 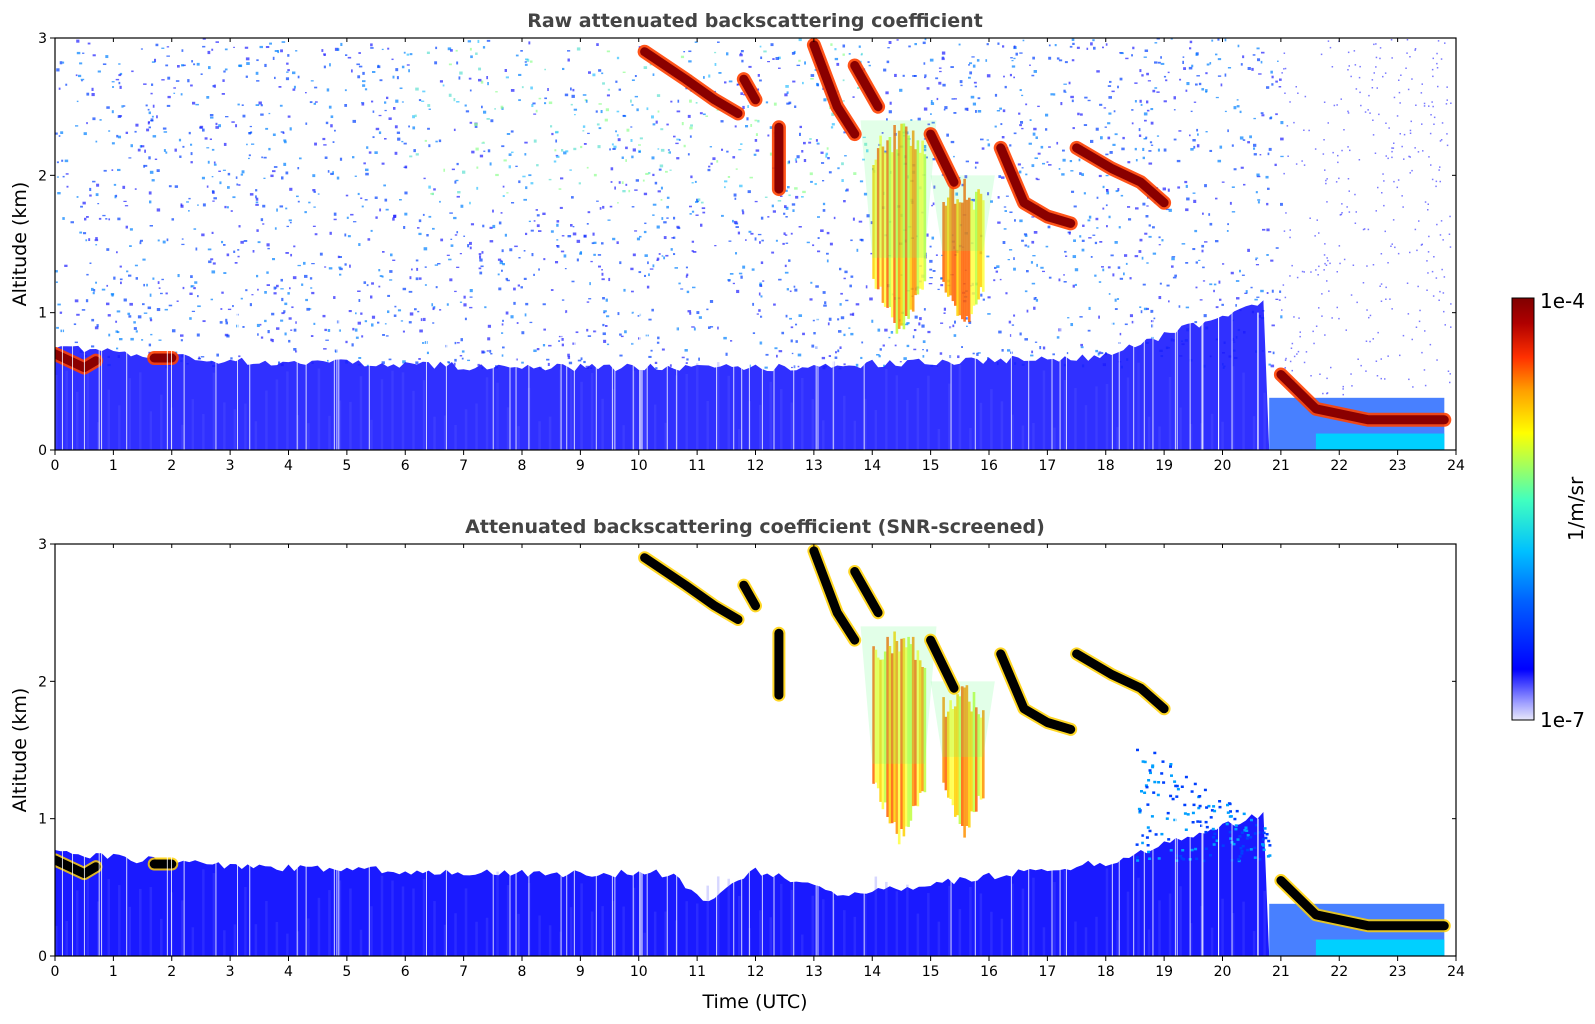 I want to click on precipitation-halo, so click(x=962, y=213).